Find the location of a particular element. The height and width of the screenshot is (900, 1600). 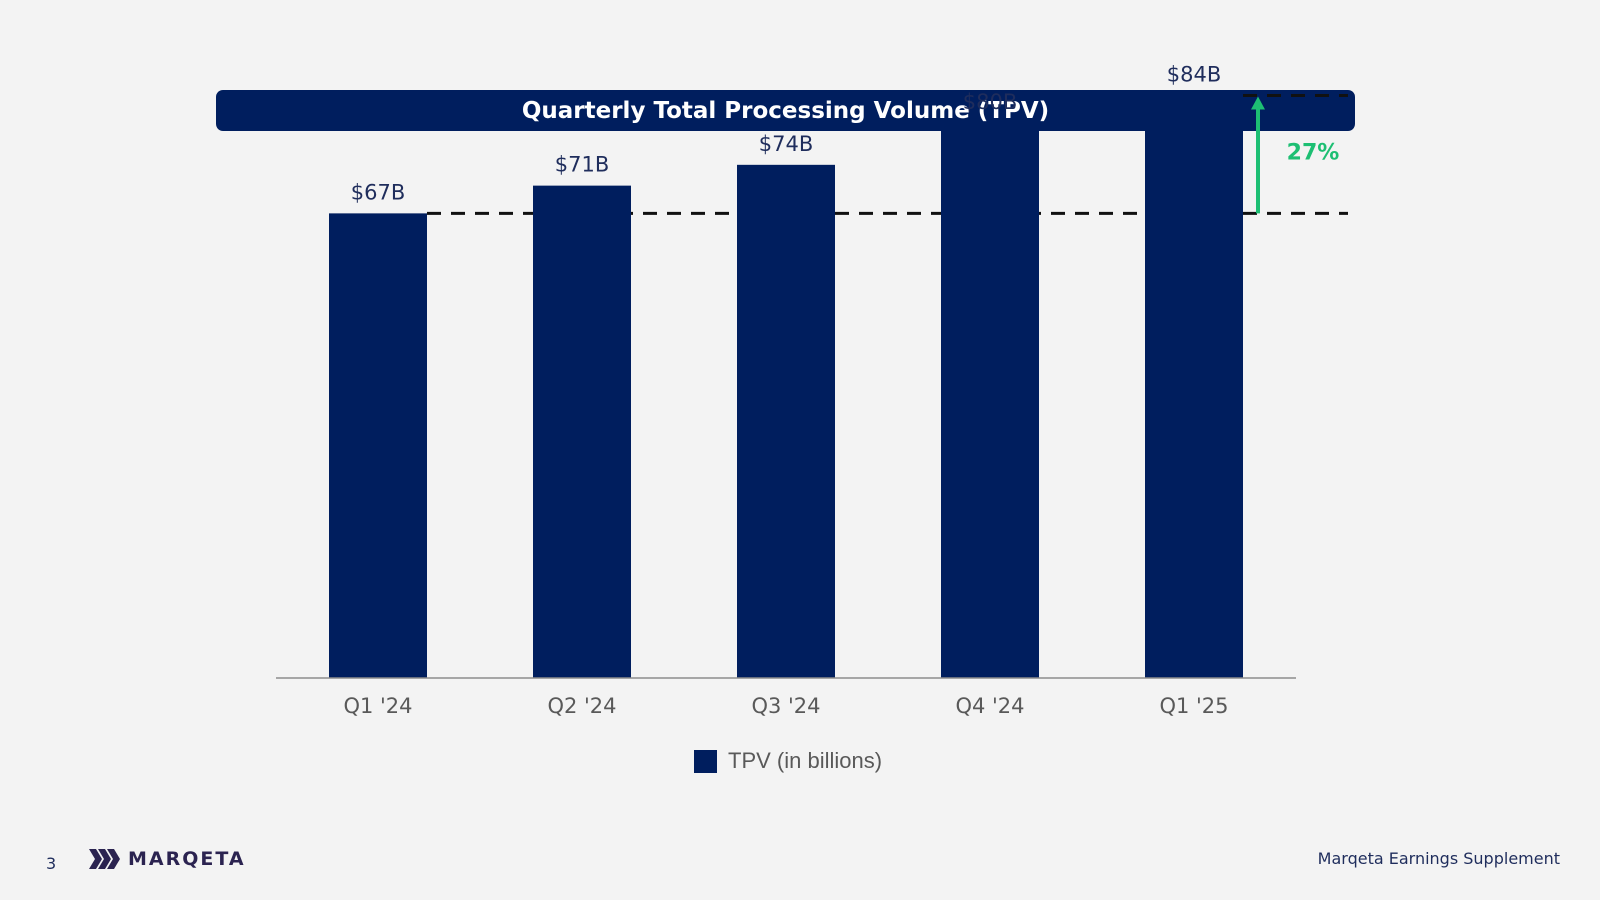

growth-arrow-head-icon is located at coordinates (1258, 103).